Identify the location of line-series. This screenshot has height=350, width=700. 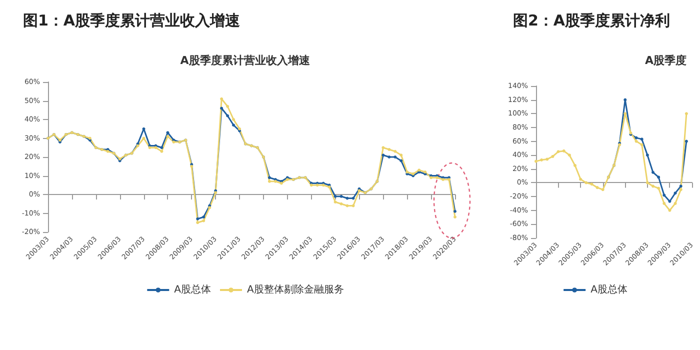
(611, 162).